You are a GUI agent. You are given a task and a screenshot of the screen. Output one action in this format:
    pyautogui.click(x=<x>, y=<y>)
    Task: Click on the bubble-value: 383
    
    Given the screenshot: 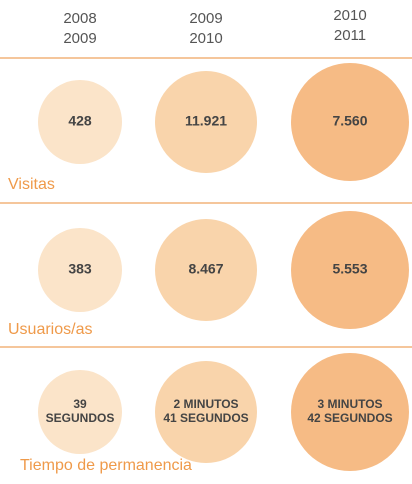 What is the action you would take?
    pyautogui.click(x=80, y=269)
    